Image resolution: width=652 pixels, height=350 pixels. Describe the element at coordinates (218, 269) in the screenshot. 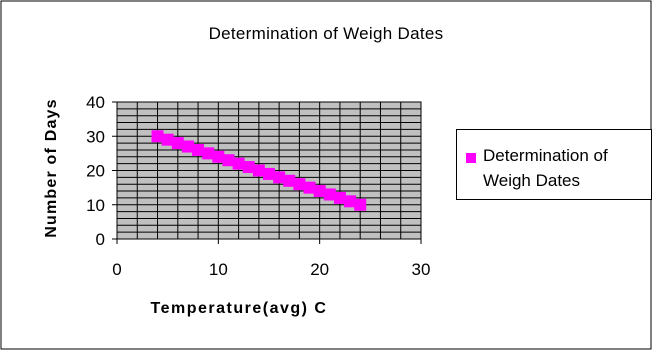

I see `x-tick-label: 10` at that location.